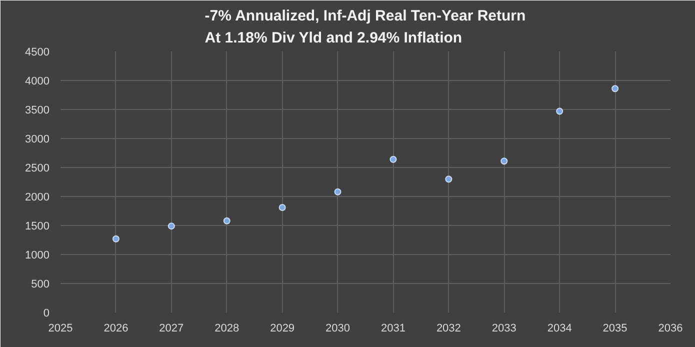 This screenshot has width=695, height=347. What do you see at coordinates (37, 110) in the screenshot?
I see `y-tick-label: 3500` at bounding box center [37, 110].